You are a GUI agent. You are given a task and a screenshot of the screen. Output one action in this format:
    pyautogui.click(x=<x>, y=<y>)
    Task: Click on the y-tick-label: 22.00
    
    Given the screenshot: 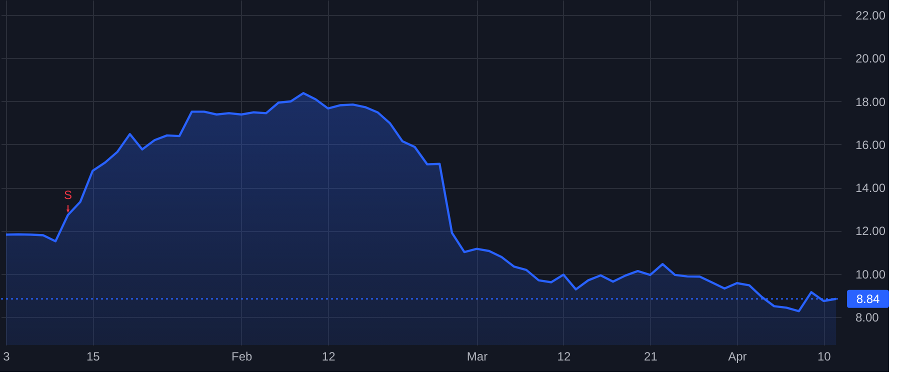 What is the action you would take?
    pyautogui.click(x=871, y=15)
    